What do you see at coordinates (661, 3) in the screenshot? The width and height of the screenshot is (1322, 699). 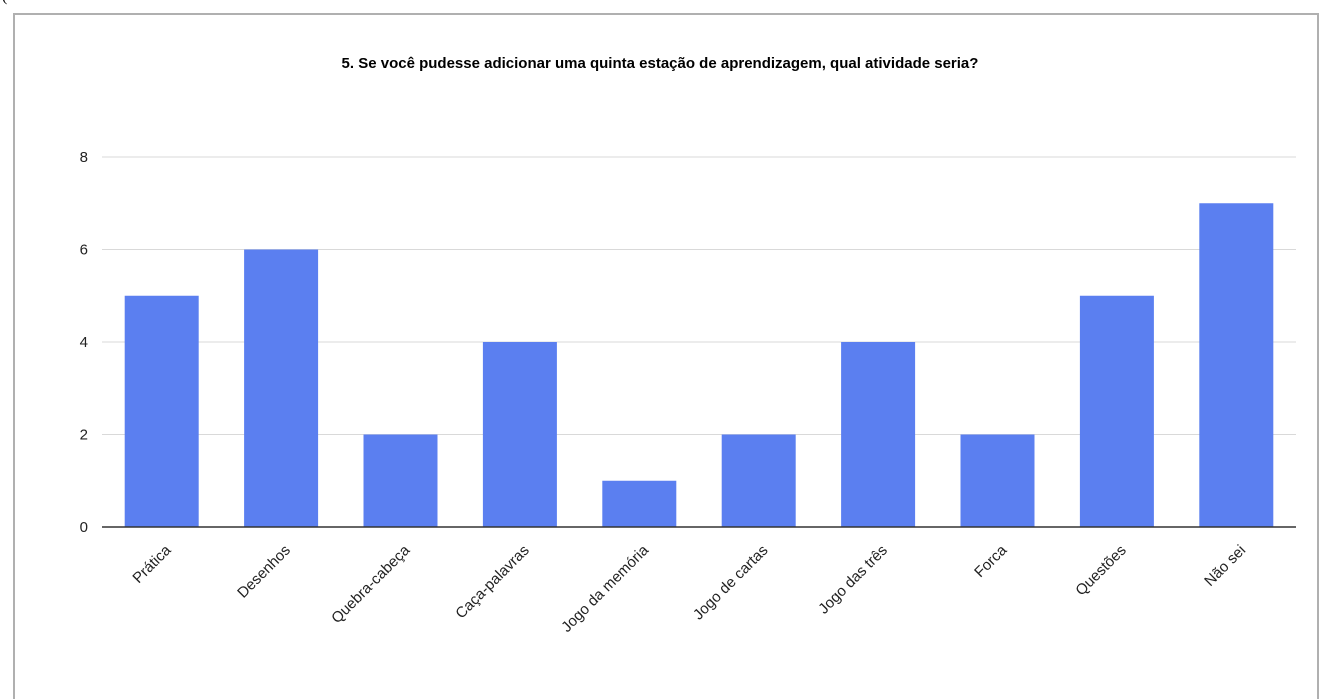 I see `page-header-fragment: (` at bounding box center [661, 3].